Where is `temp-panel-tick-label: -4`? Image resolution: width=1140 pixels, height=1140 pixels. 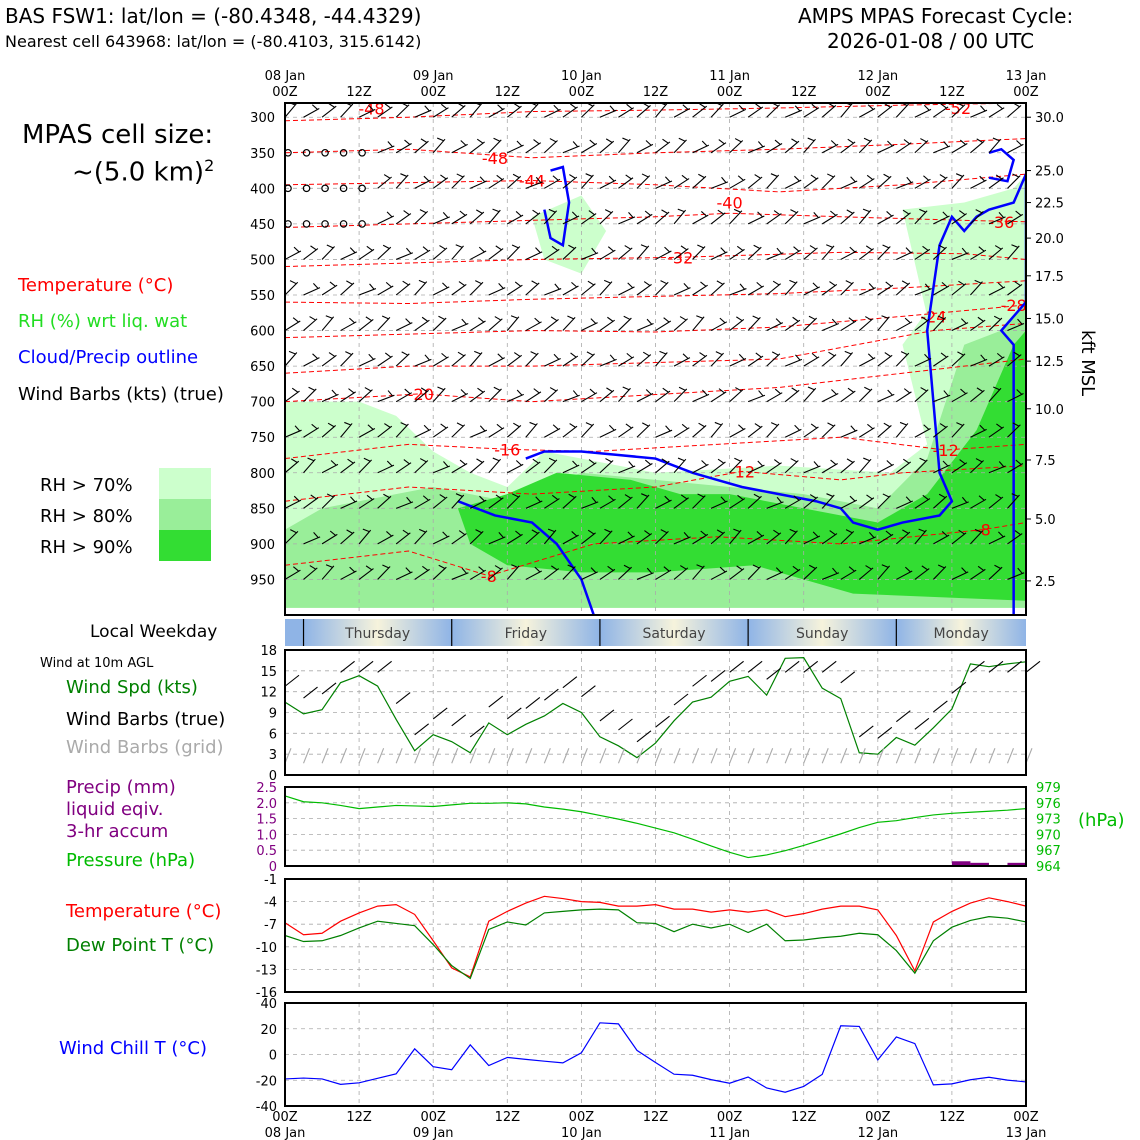 temp-panel-tick-label: -4 is located at coordinates (270, 903).